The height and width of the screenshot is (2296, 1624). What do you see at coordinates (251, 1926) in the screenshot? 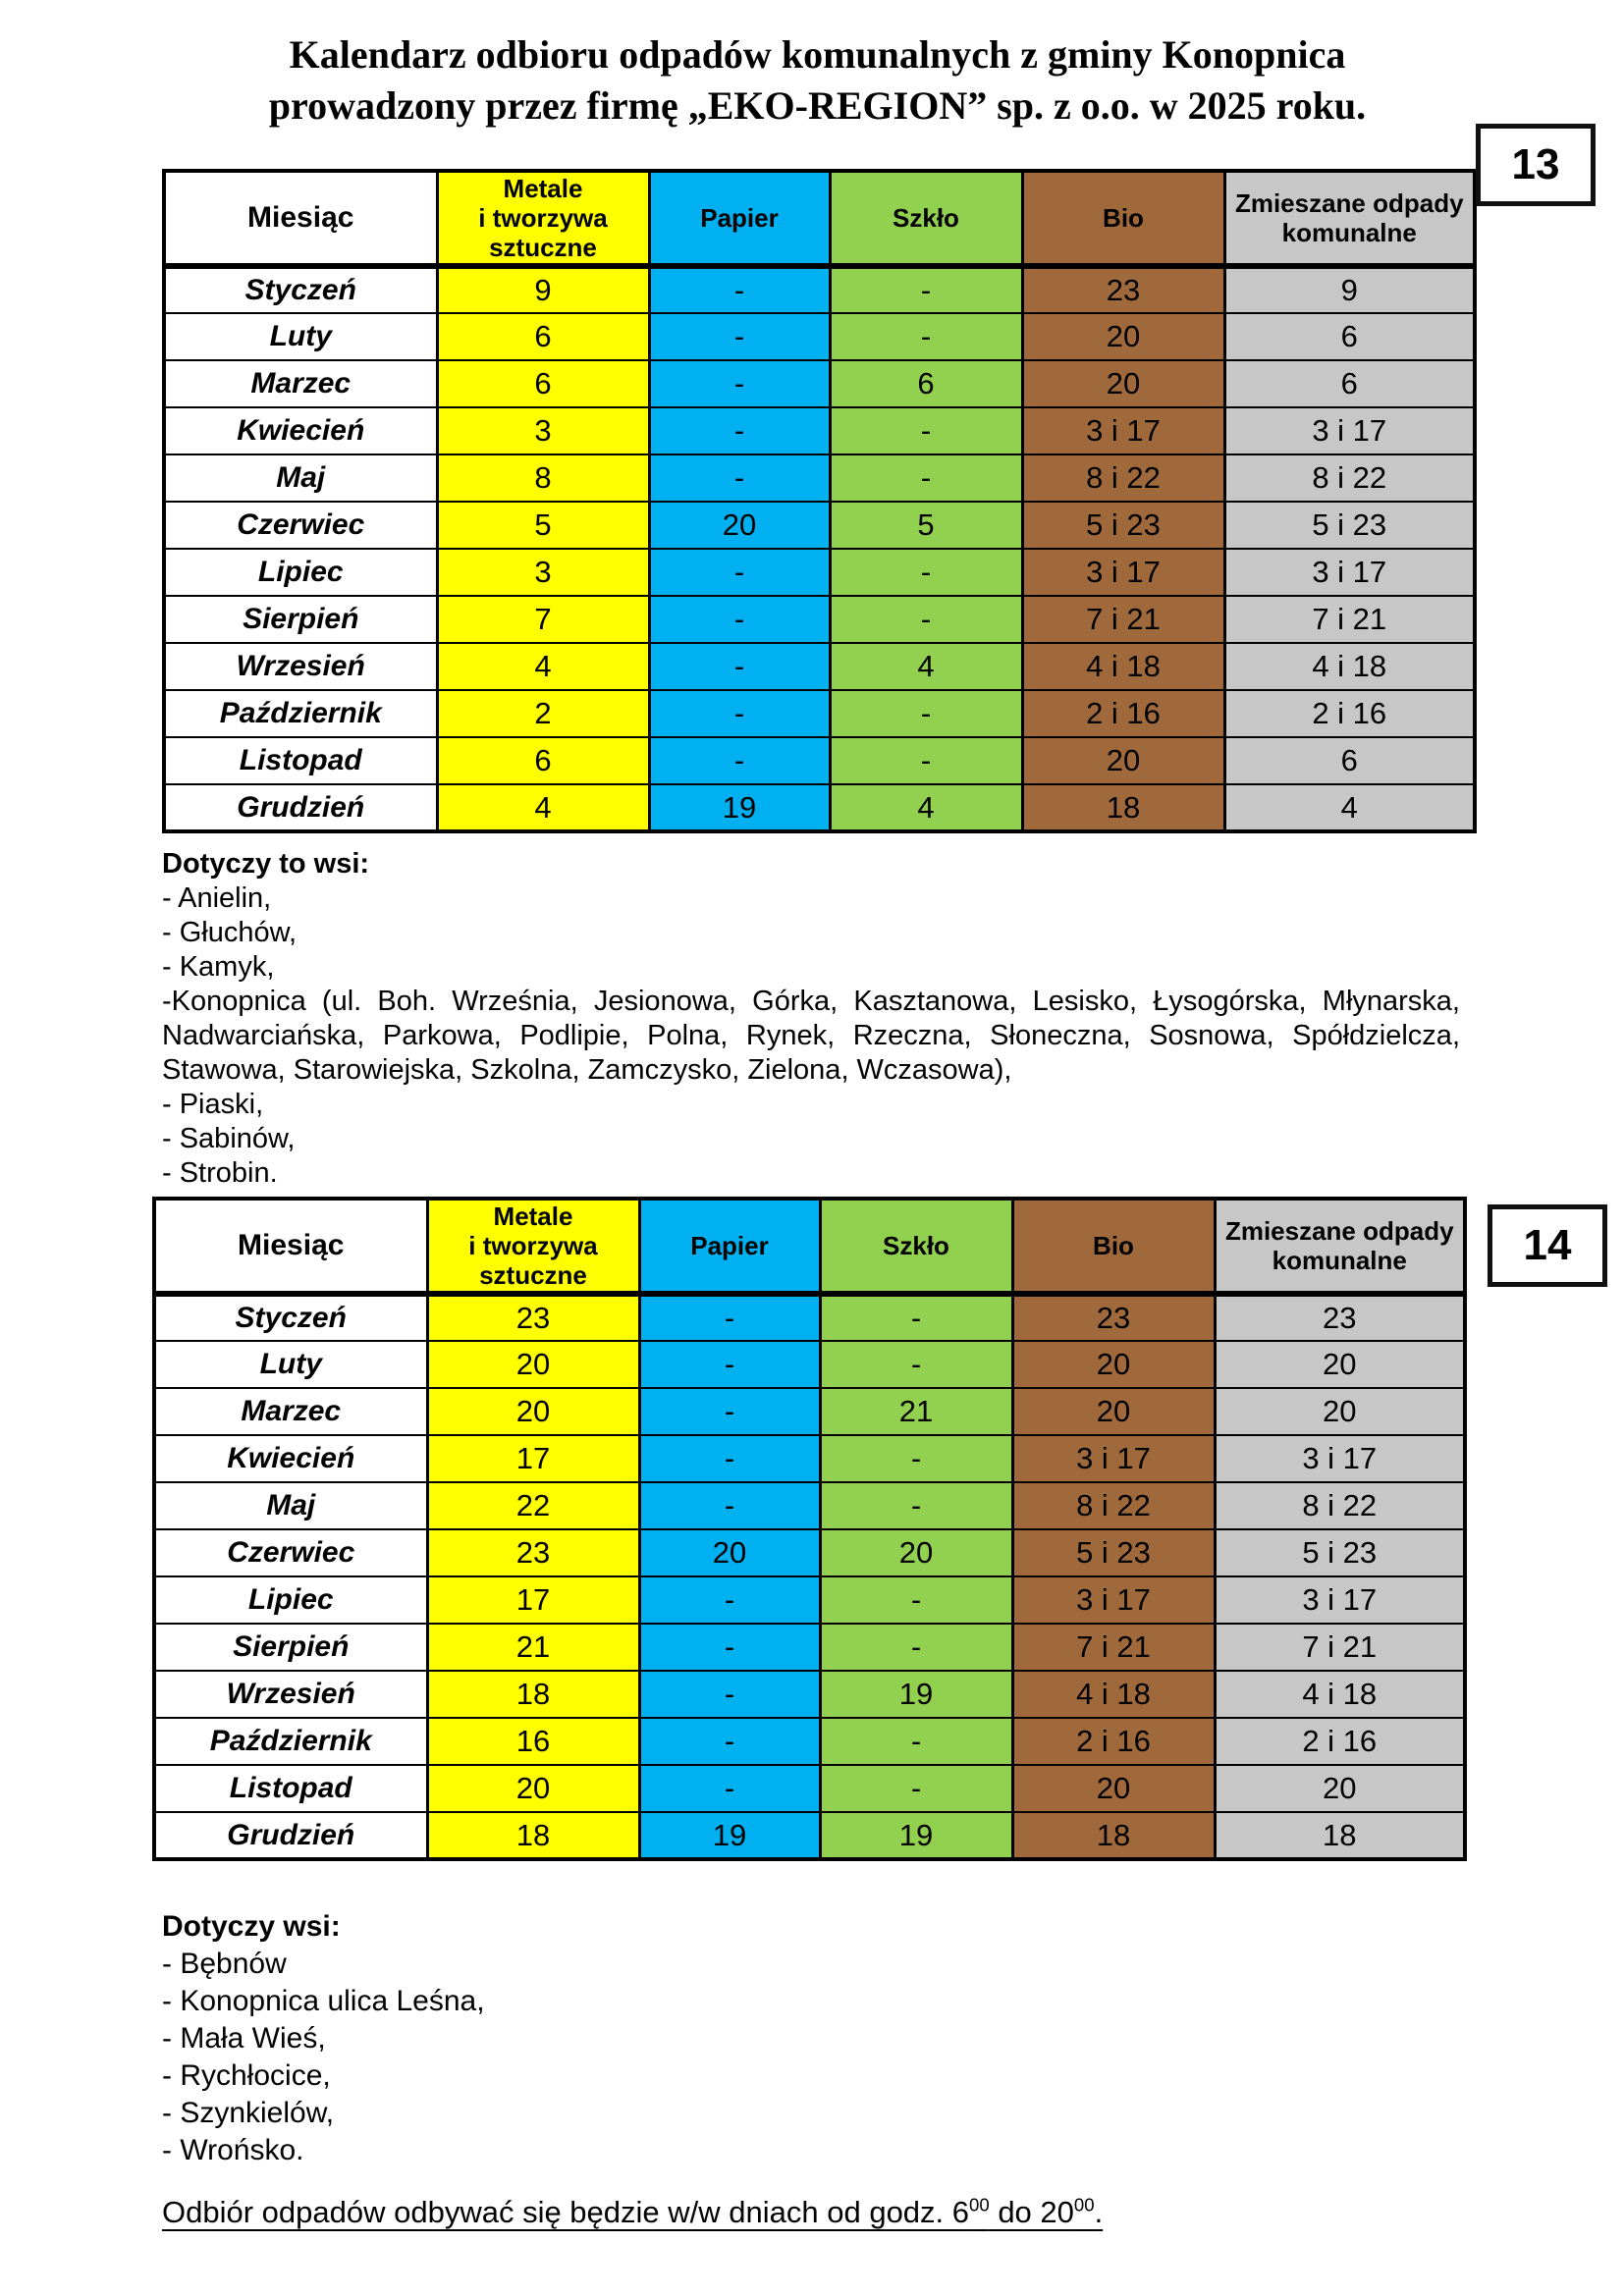
I see `villages-note-heading: Dotyczy wsi:` at bounding box center [251, 1926].